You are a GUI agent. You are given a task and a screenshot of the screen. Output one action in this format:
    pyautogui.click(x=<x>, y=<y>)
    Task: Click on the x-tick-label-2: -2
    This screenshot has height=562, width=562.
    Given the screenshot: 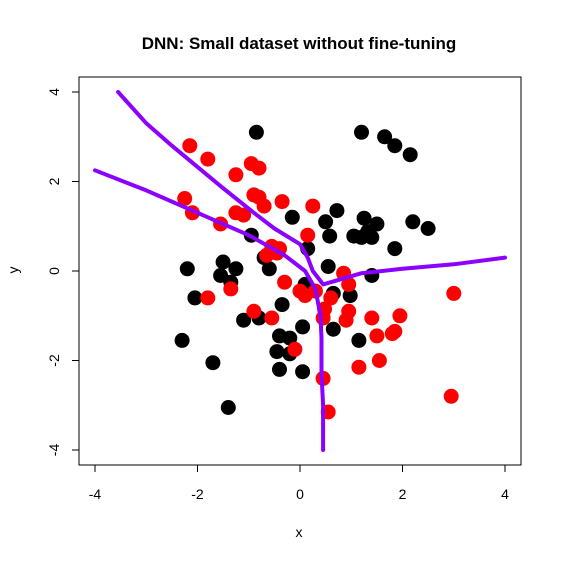 What is the action you would take?
    pyautogui.click(x=197, y=494)
    